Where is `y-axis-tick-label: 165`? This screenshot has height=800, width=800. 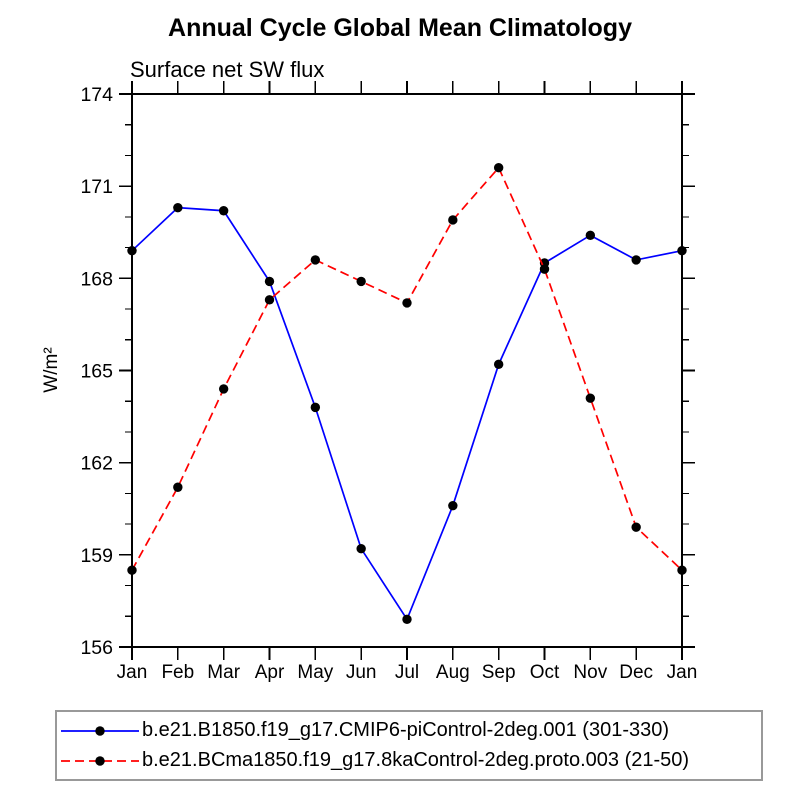
y-axis-tick-label: 165 is located at coordinates (96, 372).